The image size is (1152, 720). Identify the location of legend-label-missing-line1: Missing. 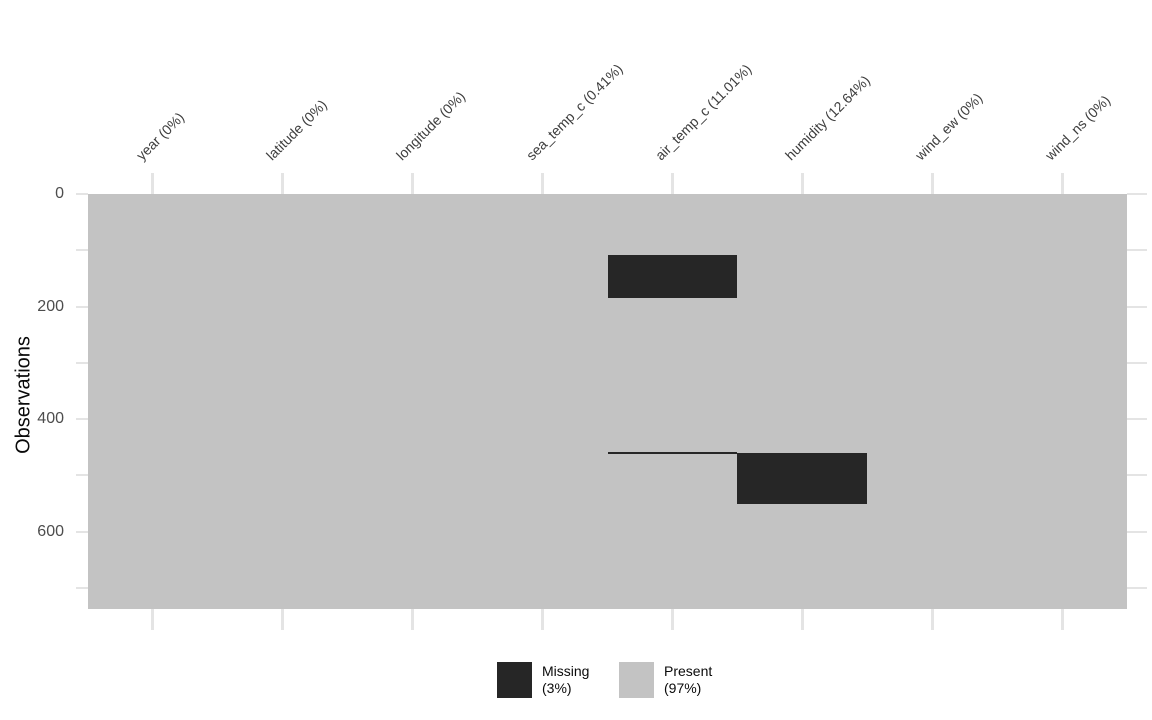
(566, 671).